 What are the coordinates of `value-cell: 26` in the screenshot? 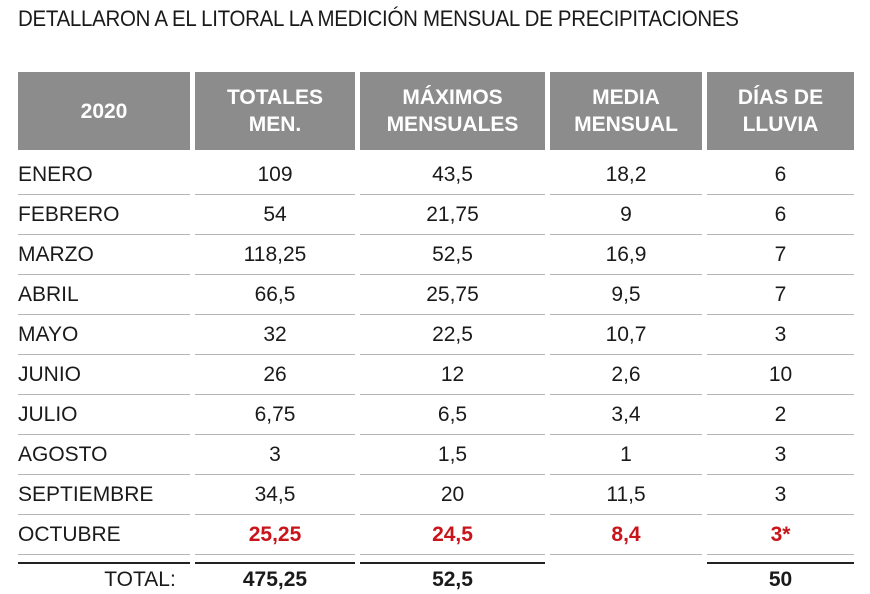 It's located at (275, 375).